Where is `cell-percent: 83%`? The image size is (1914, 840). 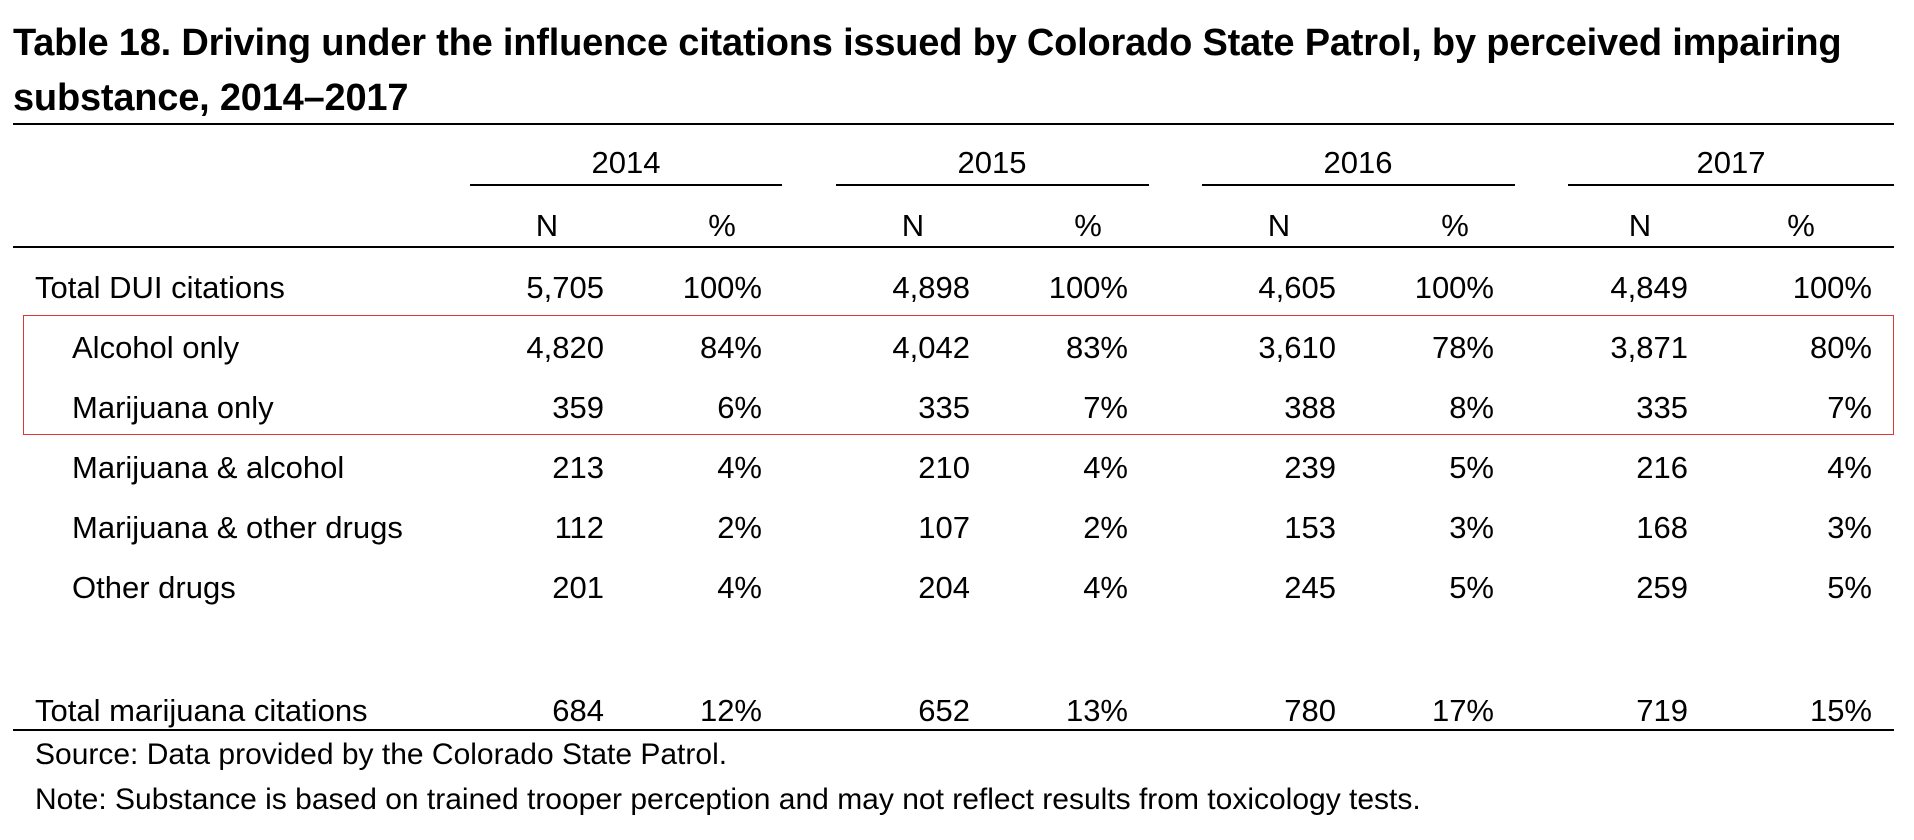 cell-percent: 83% is located at coordinates (1096, 347).